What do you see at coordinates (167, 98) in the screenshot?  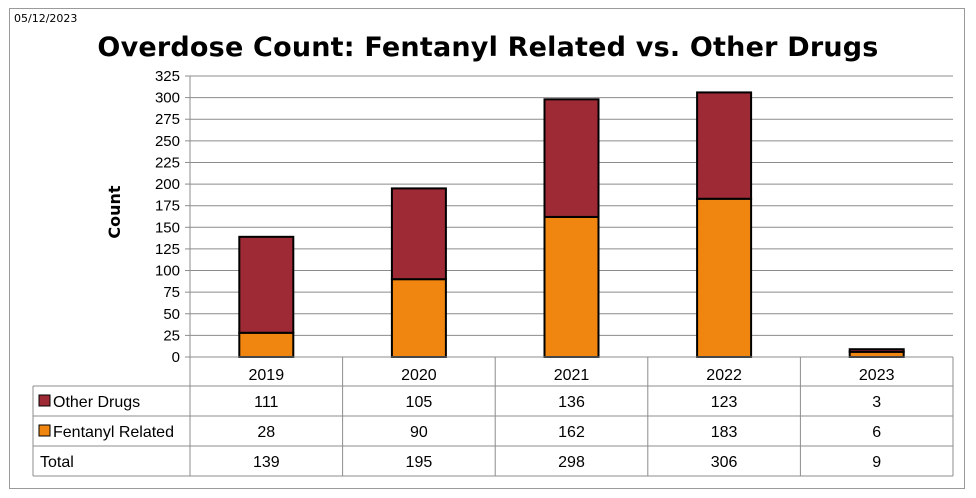 I see `y-tick-label: 300` at bounding box center [167, 98].